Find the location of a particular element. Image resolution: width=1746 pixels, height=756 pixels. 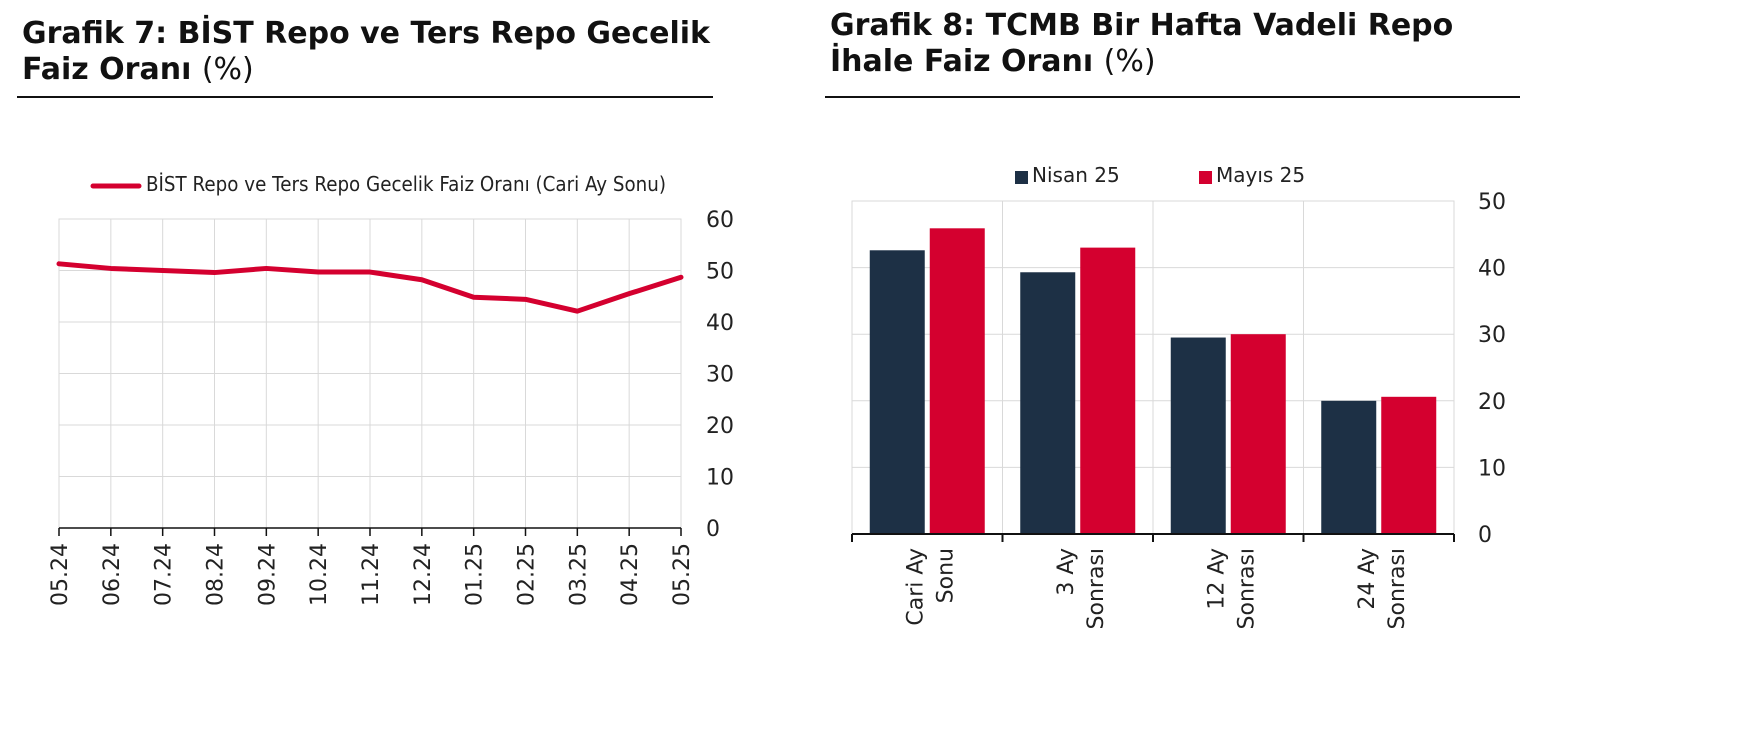

chart7-y-tick-label: 20 is located at coordinates (720, 426).